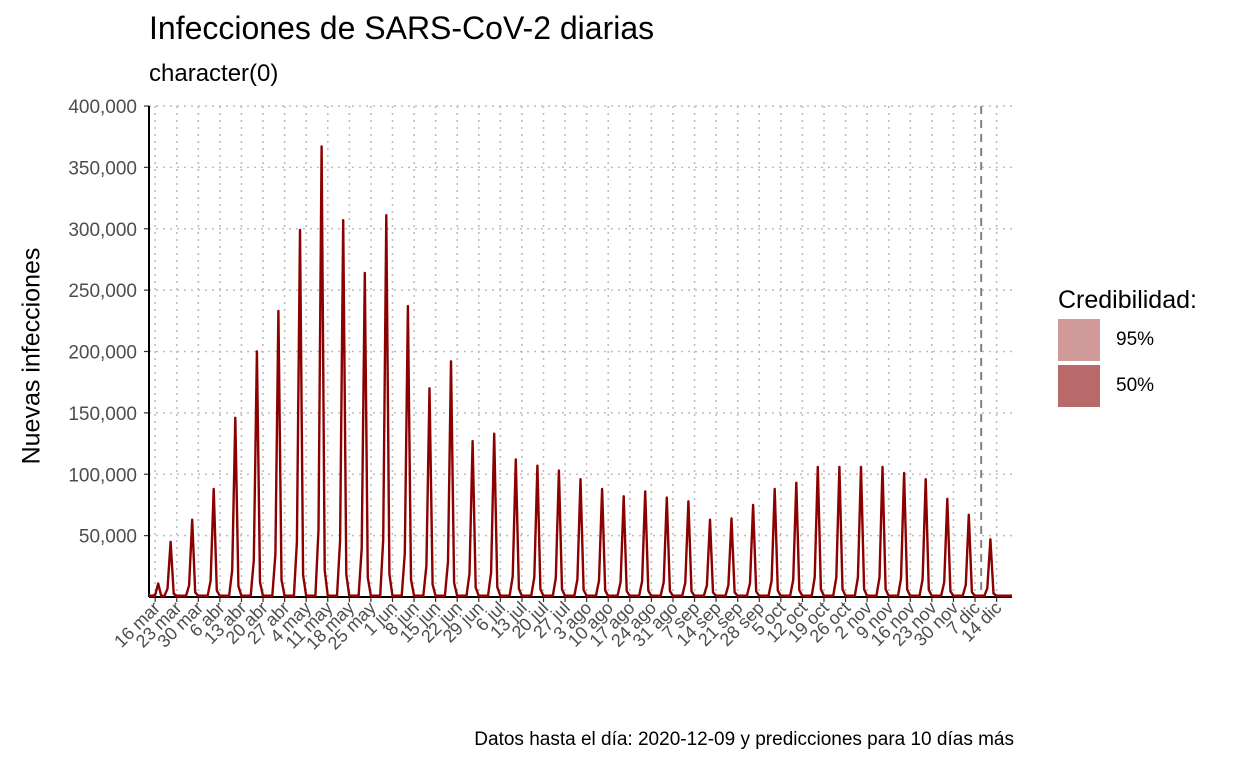 The image size is (1248, 768). I want to click on legend-label-50: 50%, so click(1135, 385).